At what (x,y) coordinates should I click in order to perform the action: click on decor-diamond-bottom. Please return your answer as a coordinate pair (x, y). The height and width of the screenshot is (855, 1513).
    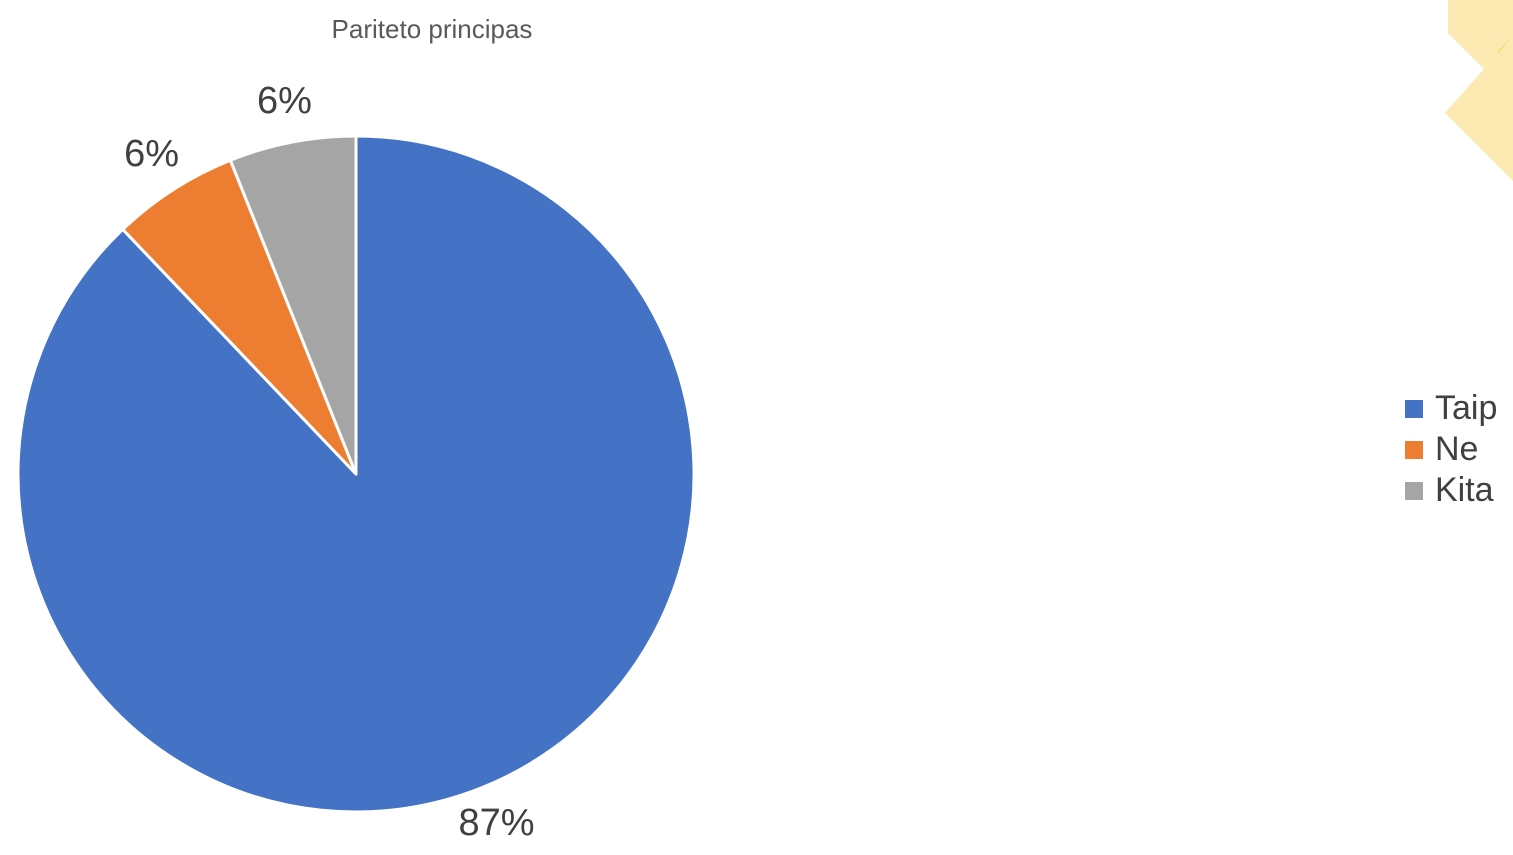
    Looking at the image, I should click on (1479, 108).